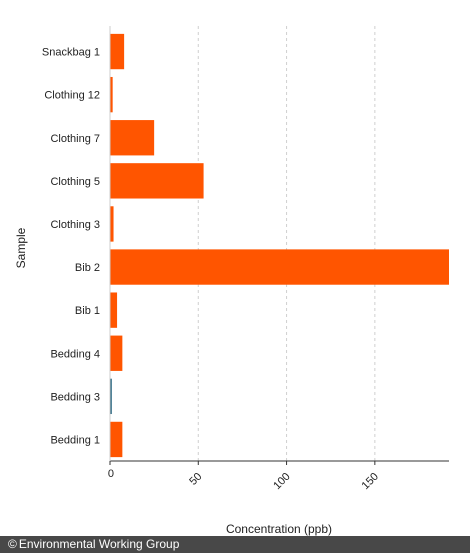 The image size is (470, 553). What do you see at coordinates (72, 96) in the screenshot?
I see `category-label: Clothing 12` at bounding box center [72, 96].